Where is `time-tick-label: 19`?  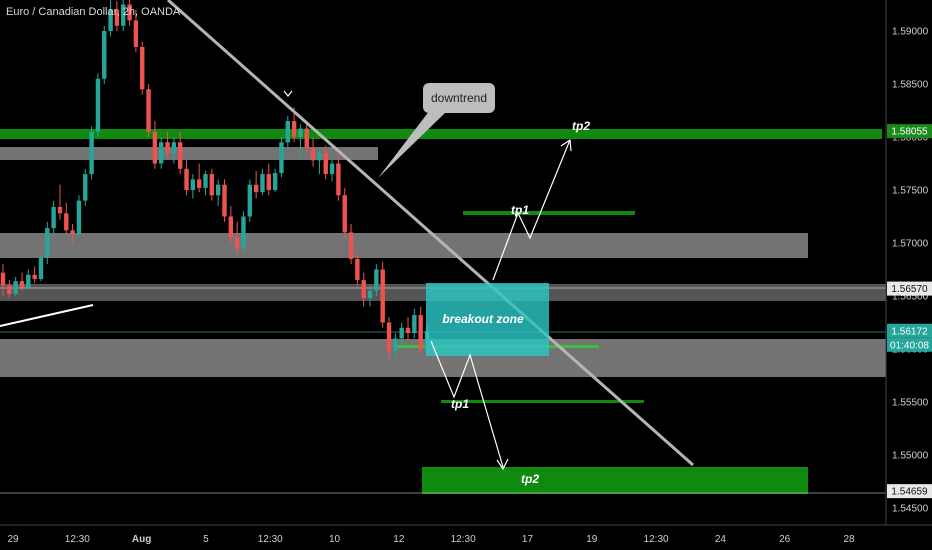 time-tick-label: 19 is located at coordinates (592, 539).